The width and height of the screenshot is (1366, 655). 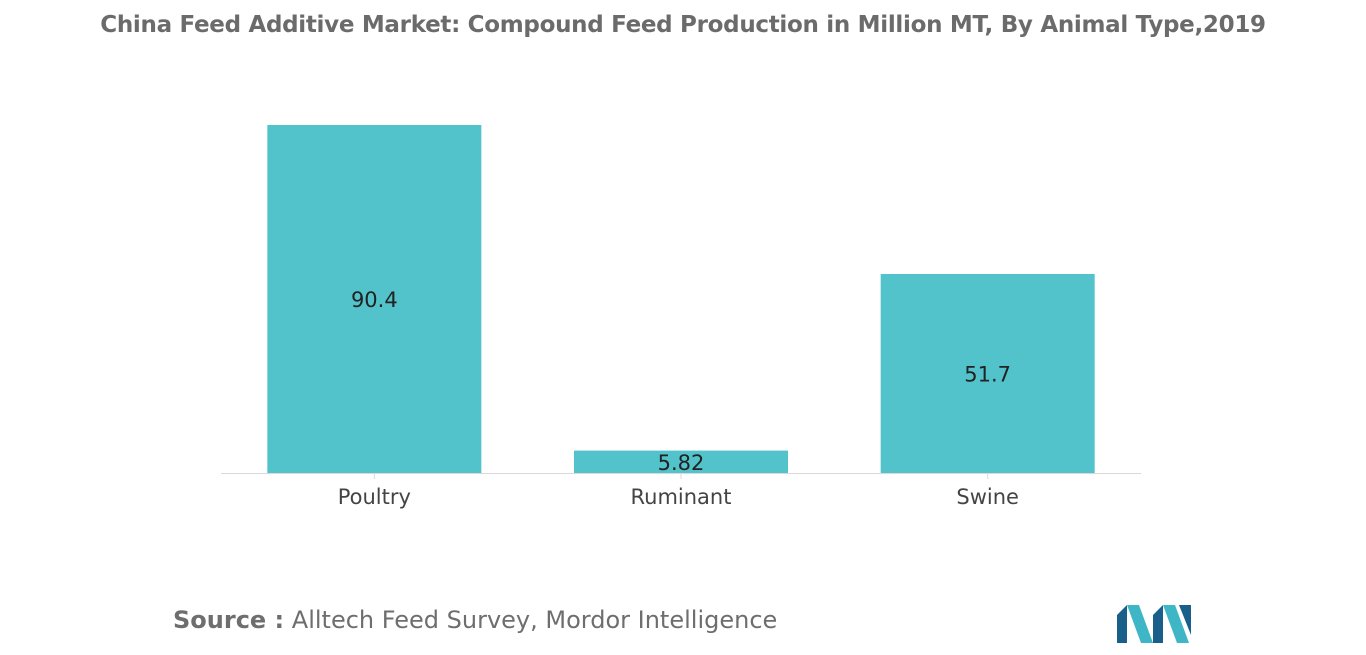 What do you see at coordinates (534, 620) in the screenshot?
I see `source-text: Alltech Feed Survey, Mordor Intelligence` at bounding box center [534, 620].